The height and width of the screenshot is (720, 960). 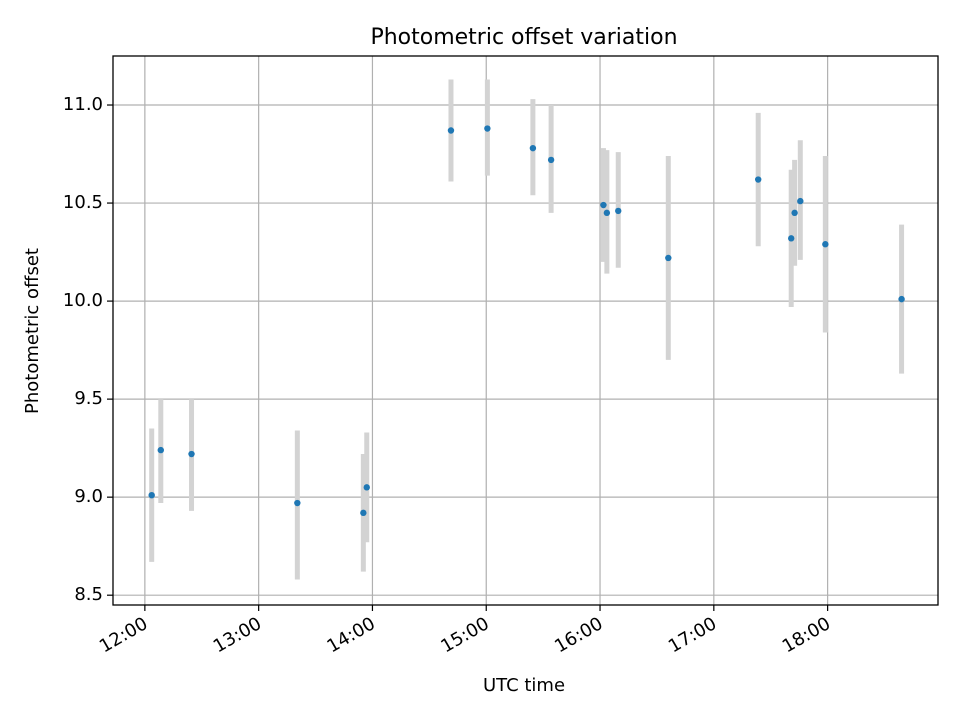 What do you see at coordinates (123, 635) in the screenshot?
I see `x-tick-label: 12:00` at bounding box center [123, 635].